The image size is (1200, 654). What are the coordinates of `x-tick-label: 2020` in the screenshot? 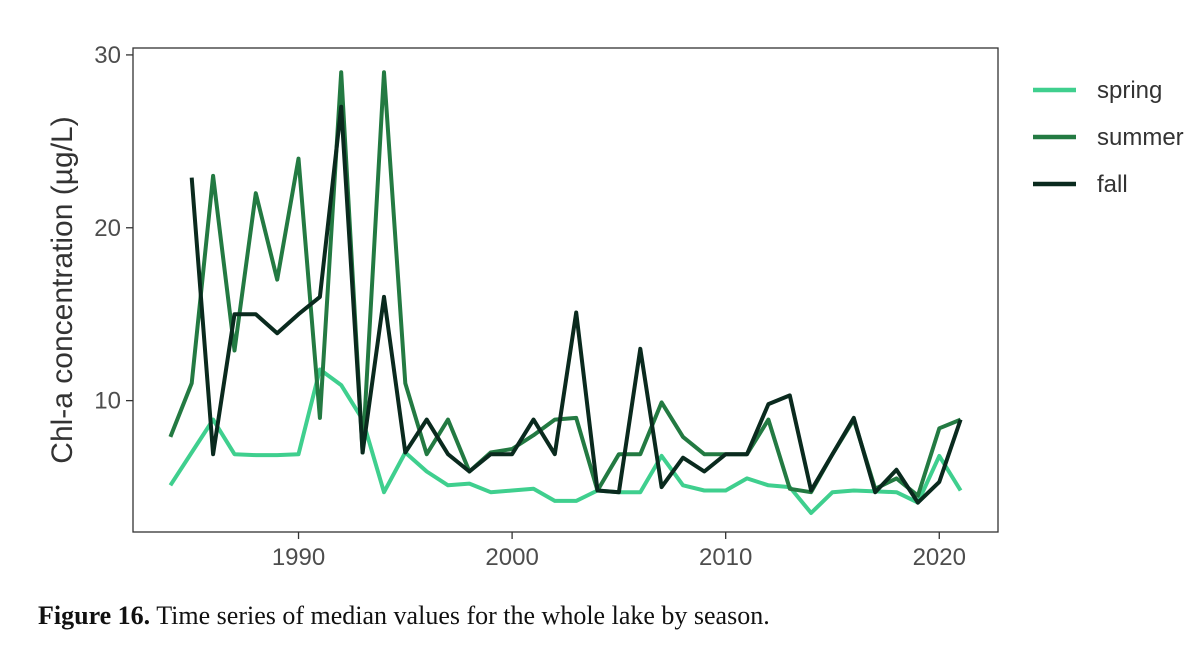 It's located at (939, 557).